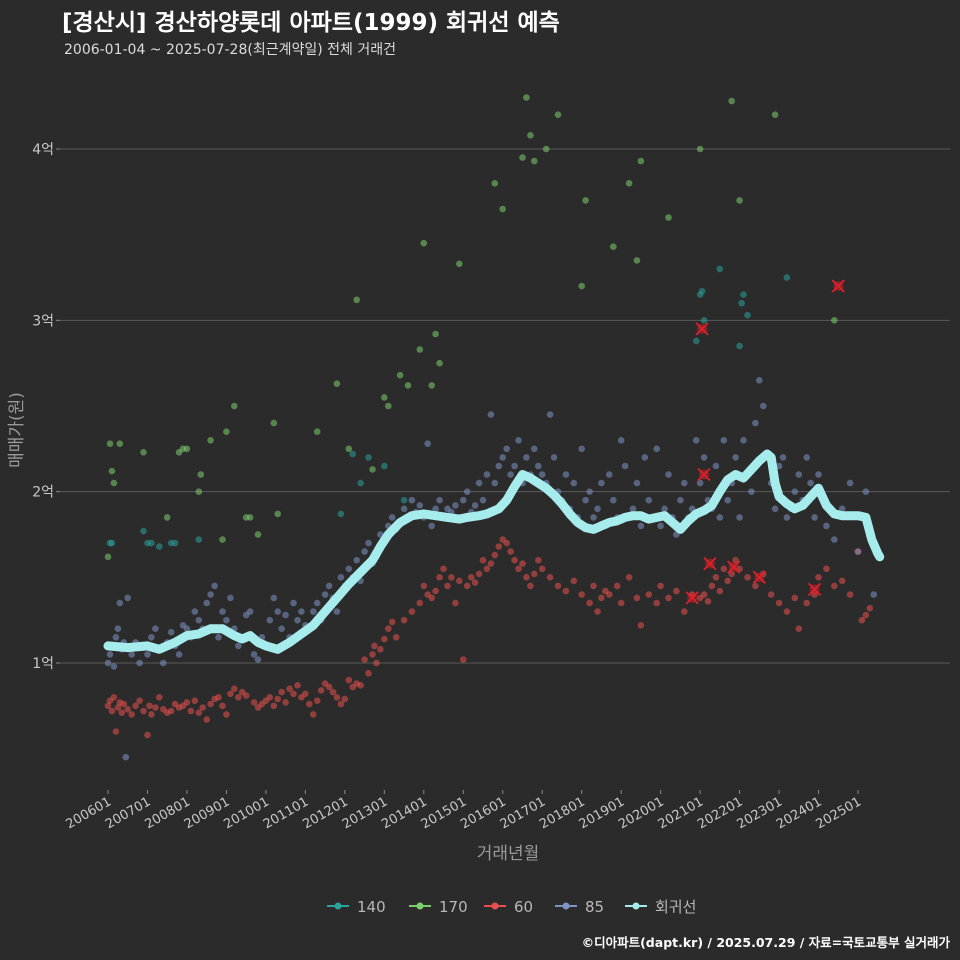 The image size is (960, 960). What do you see at coordinates (46, 407) in the screenshot?
I see `y-axis-ticks: 1억 2억 3억 4억` at bounding box center [46, 407].